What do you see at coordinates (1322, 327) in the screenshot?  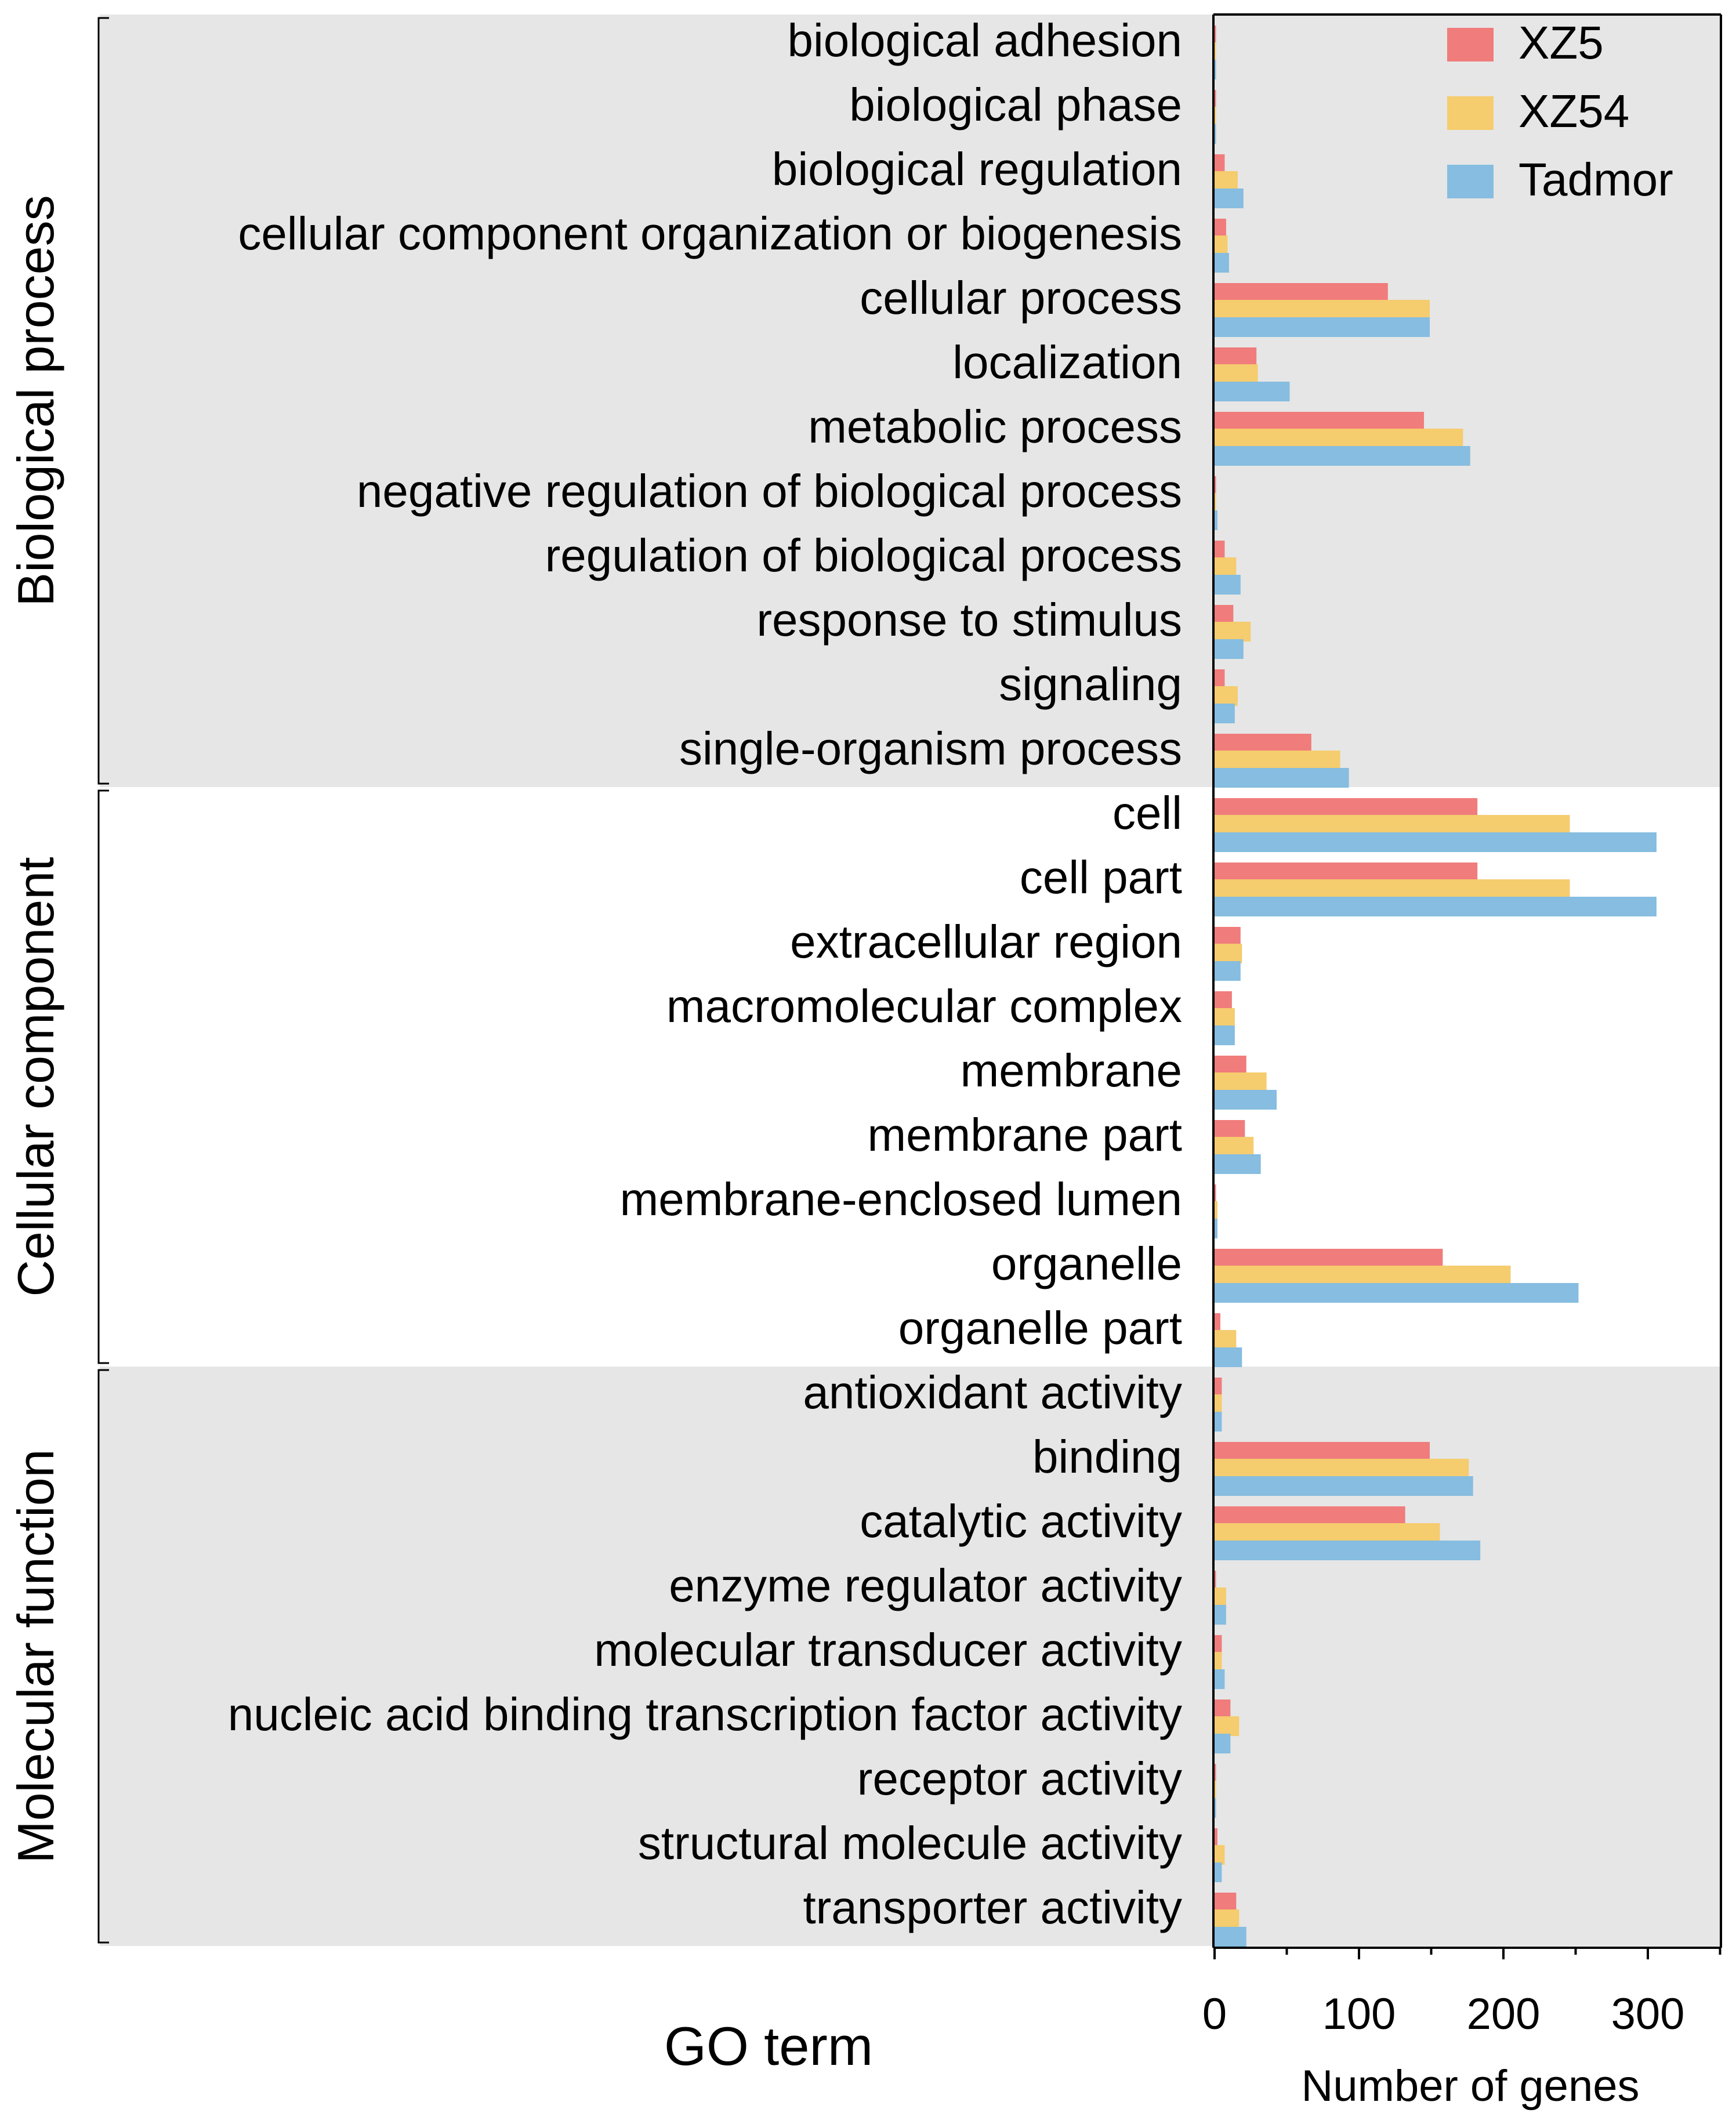 I see `bar-tadmor-cellular-process` at bounding box center [1322, 327].